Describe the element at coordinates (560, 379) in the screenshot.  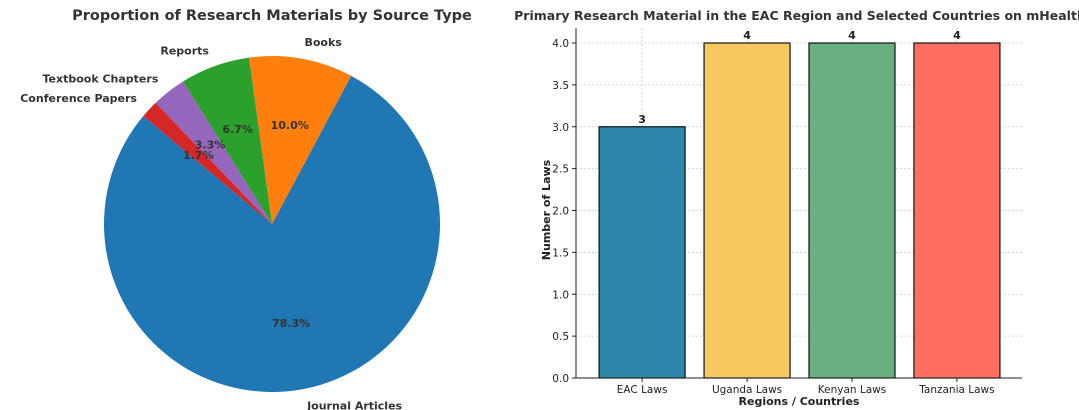
I see `y-tick-label: 0.0` at that location.